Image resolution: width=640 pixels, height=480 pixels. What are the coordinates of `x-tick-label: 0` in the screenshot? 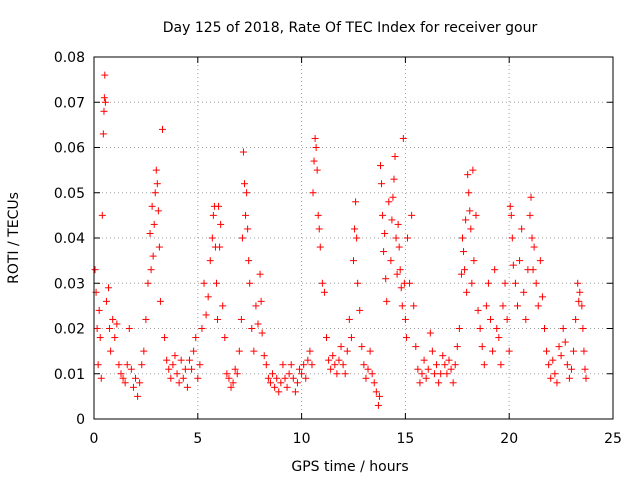 It's located at (94, 439).